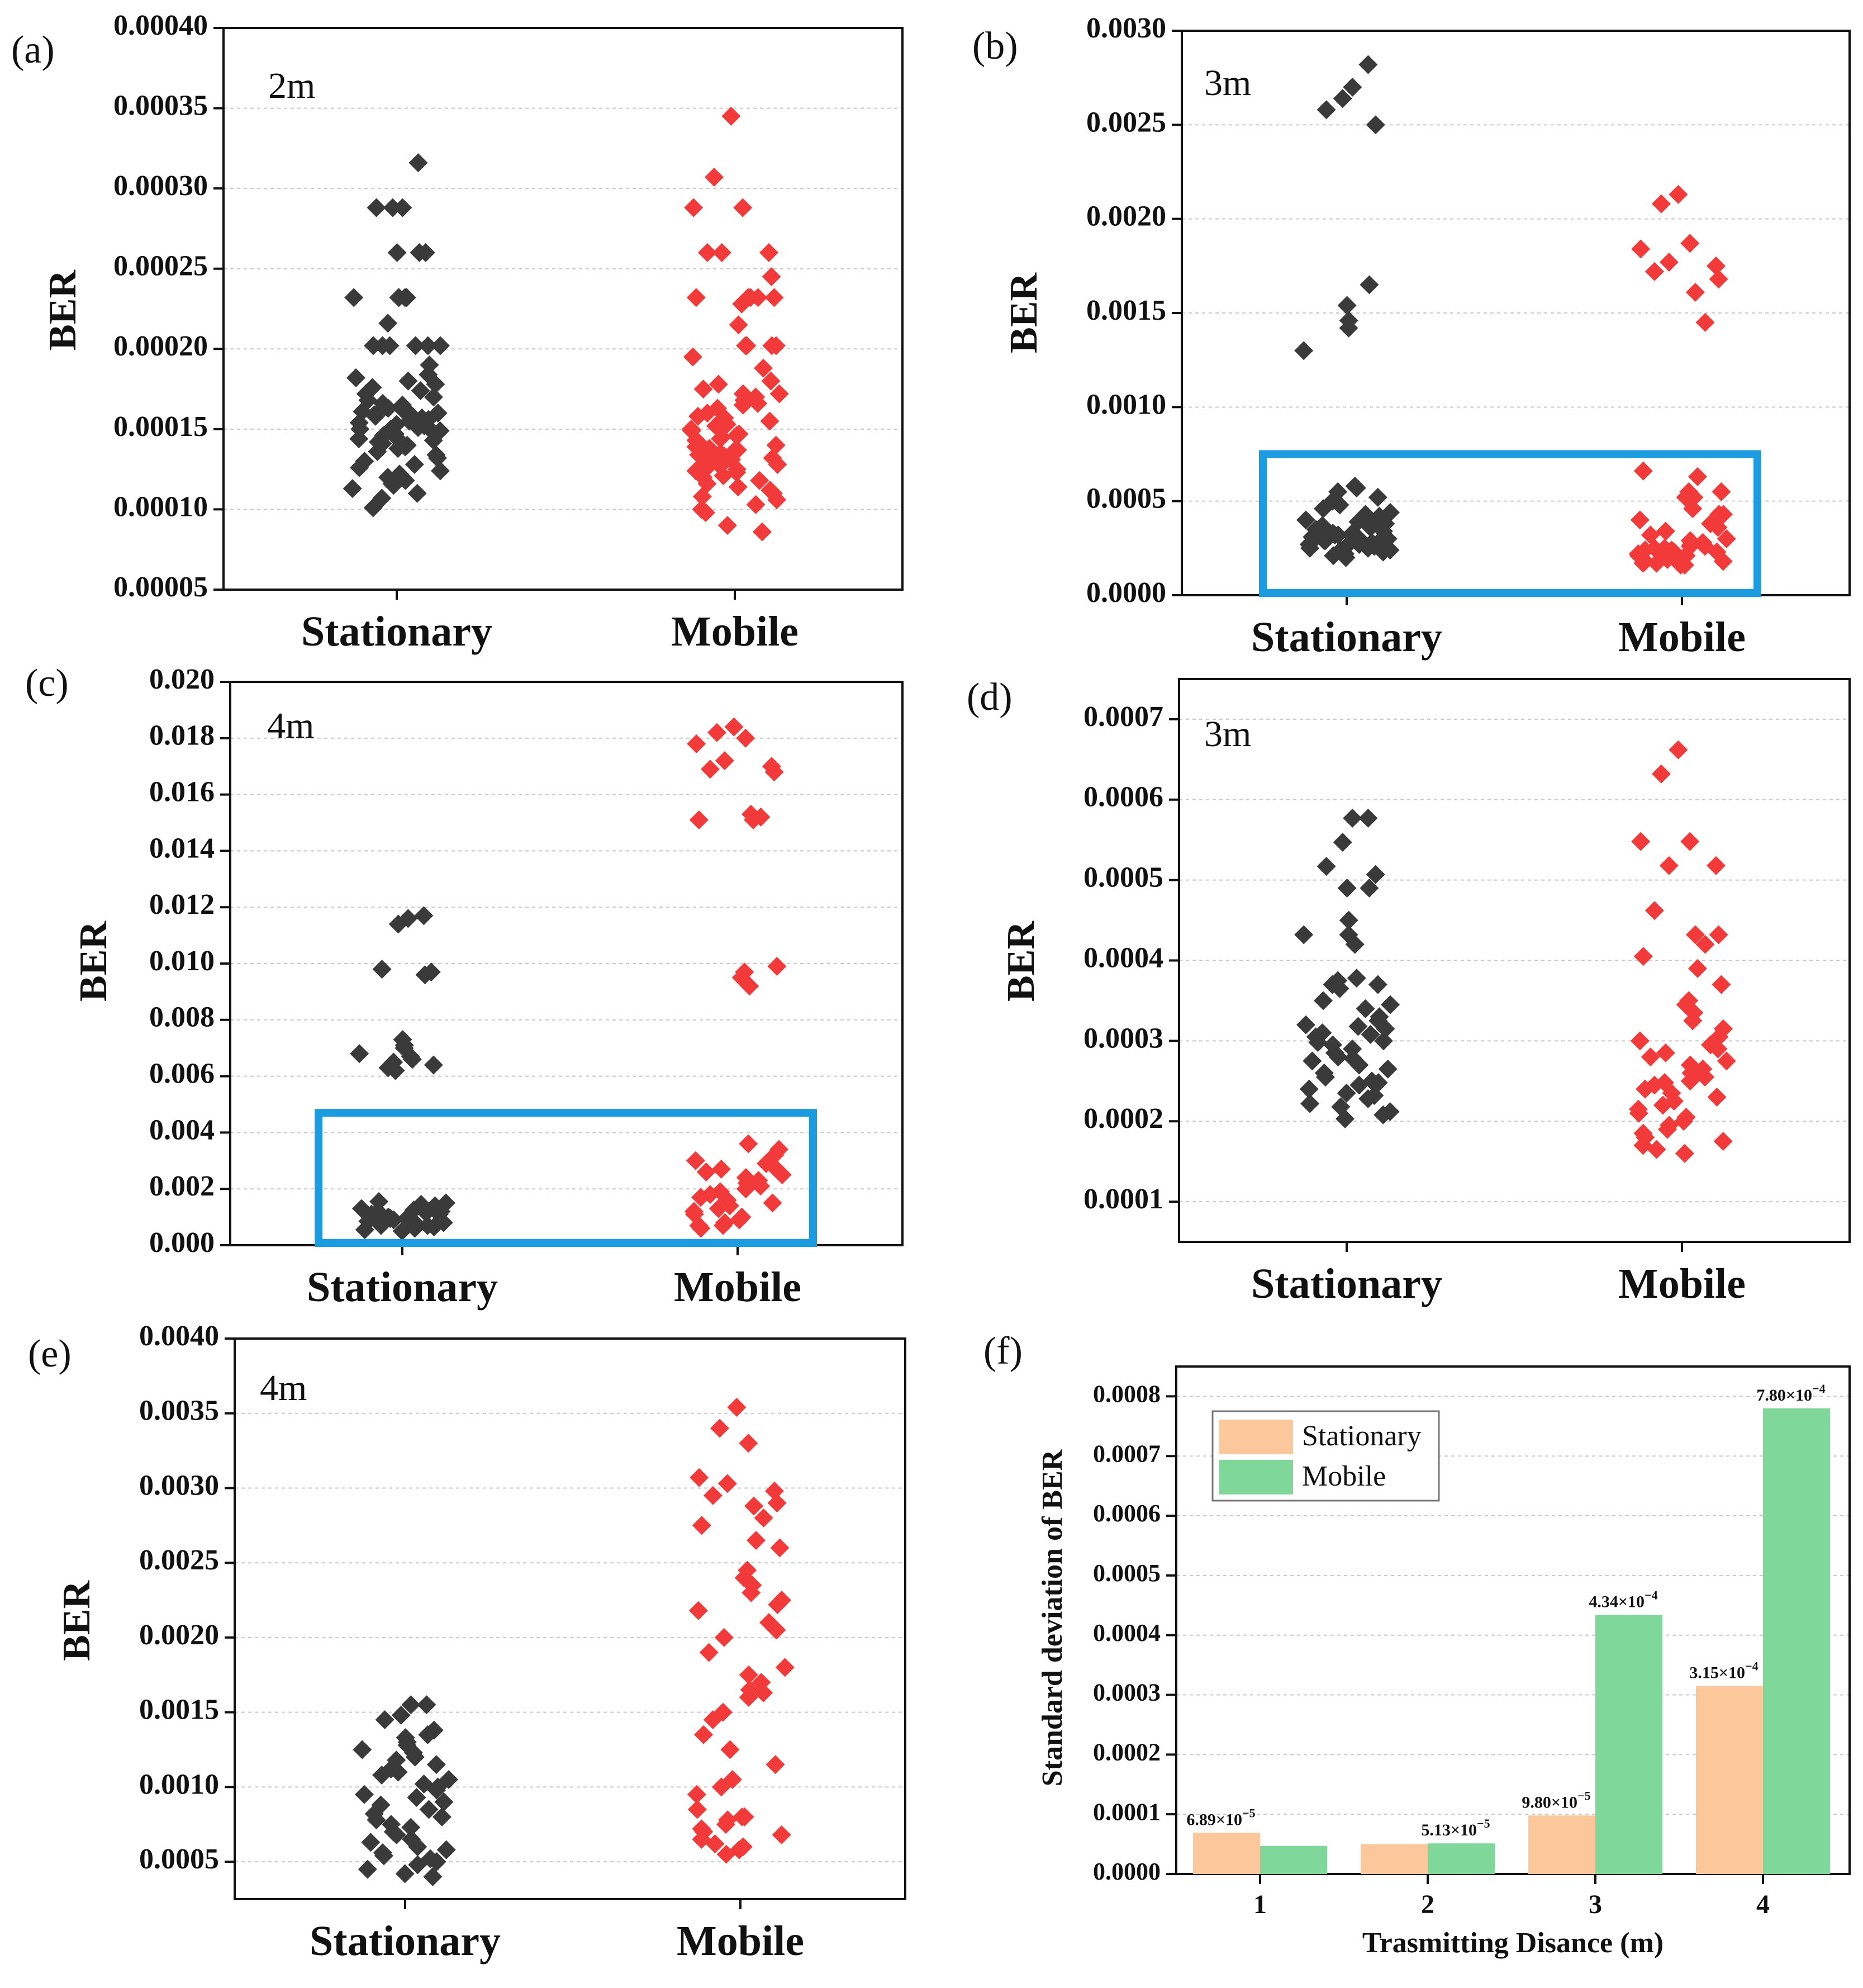 The height and width of the screenshot is (1988, 1863). I want to click on y-axis-title: BER, so click(1021, 961).